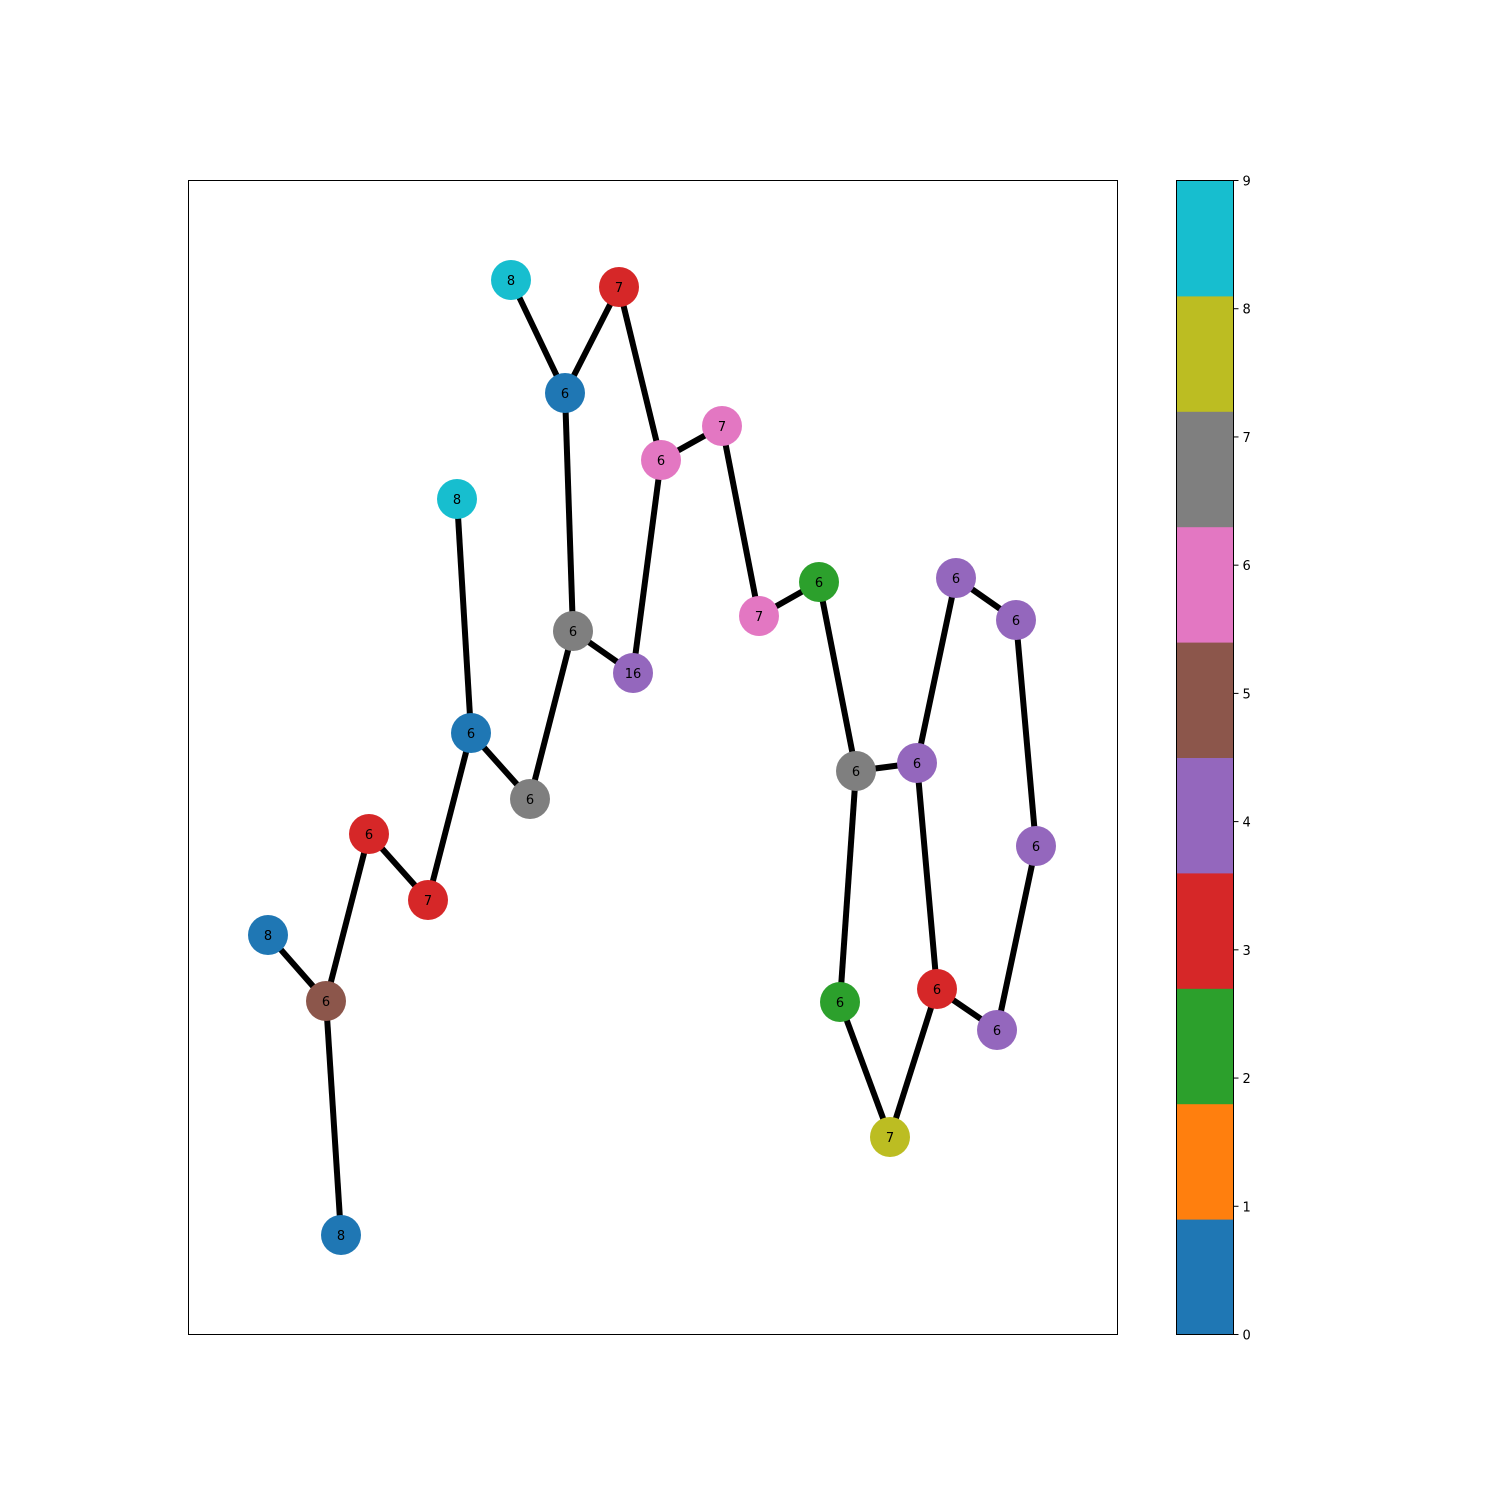  What do you see at coordinates (1247, 1079) in the screenshot?
I see `colorbar-tick-label: 2` at bounding box center [1247, 1079].